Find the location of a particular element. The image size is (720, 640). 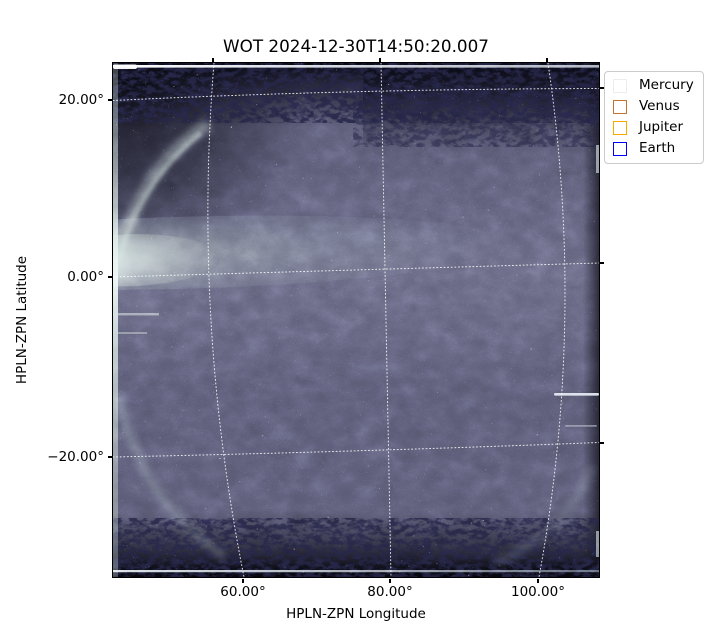

jupiter-marker-icon is located at coordinates (620, 127).